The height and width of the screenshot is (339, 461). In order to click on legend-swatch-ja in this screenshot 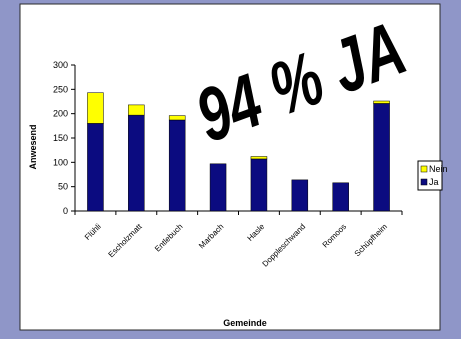, I will do `click(424, 182)`.